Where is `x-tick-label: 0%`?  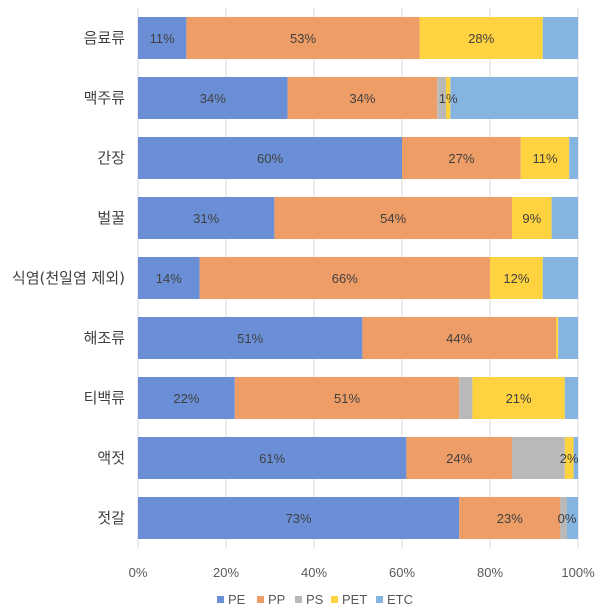 x-tick-label: 0% is located at coordinates (138, 572).